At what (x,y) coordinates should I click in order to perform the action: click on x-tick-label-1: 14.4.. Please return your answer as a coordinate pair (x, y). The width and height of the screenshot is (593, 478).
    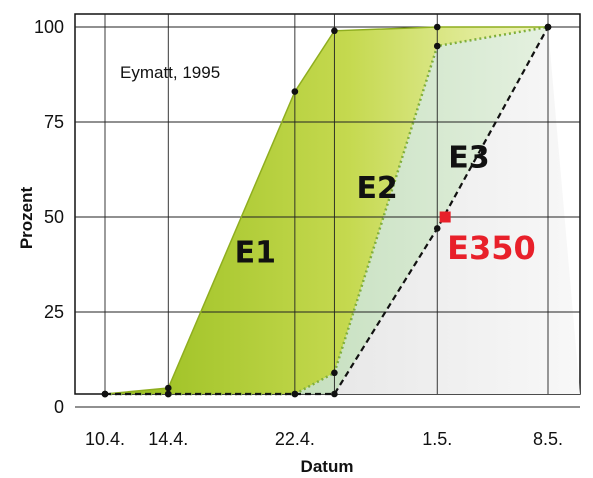
    Looking at the image, I should click on (168, 439).